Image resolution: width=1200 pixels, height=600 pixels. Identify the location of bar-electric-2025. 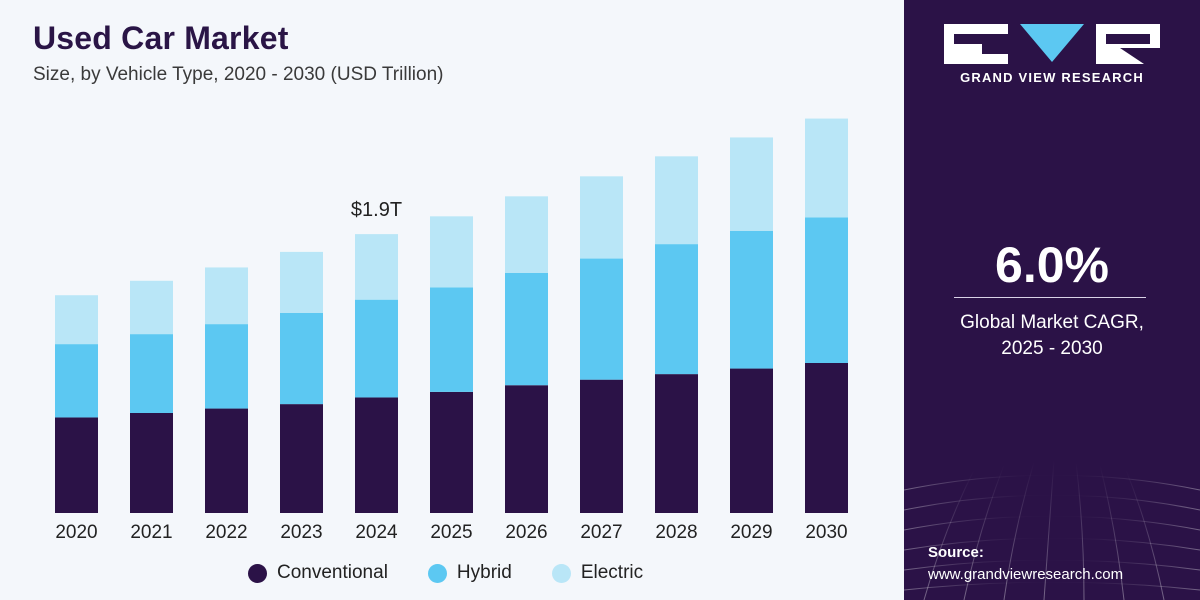
(451, 252).